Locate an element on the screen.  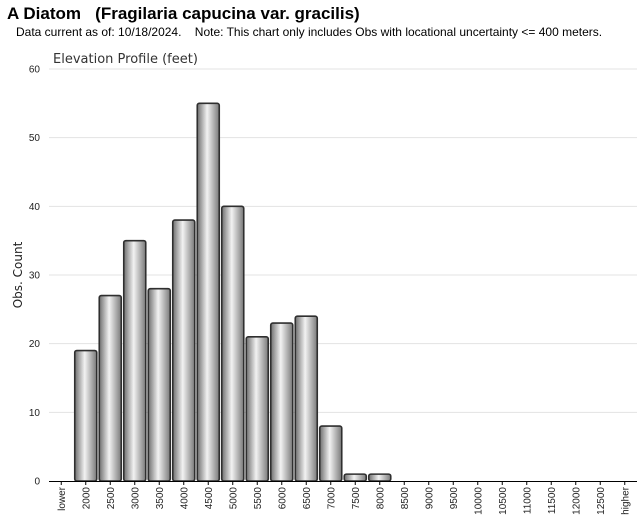
x-tick-label: 3000 is located at coordinates (135, 498).